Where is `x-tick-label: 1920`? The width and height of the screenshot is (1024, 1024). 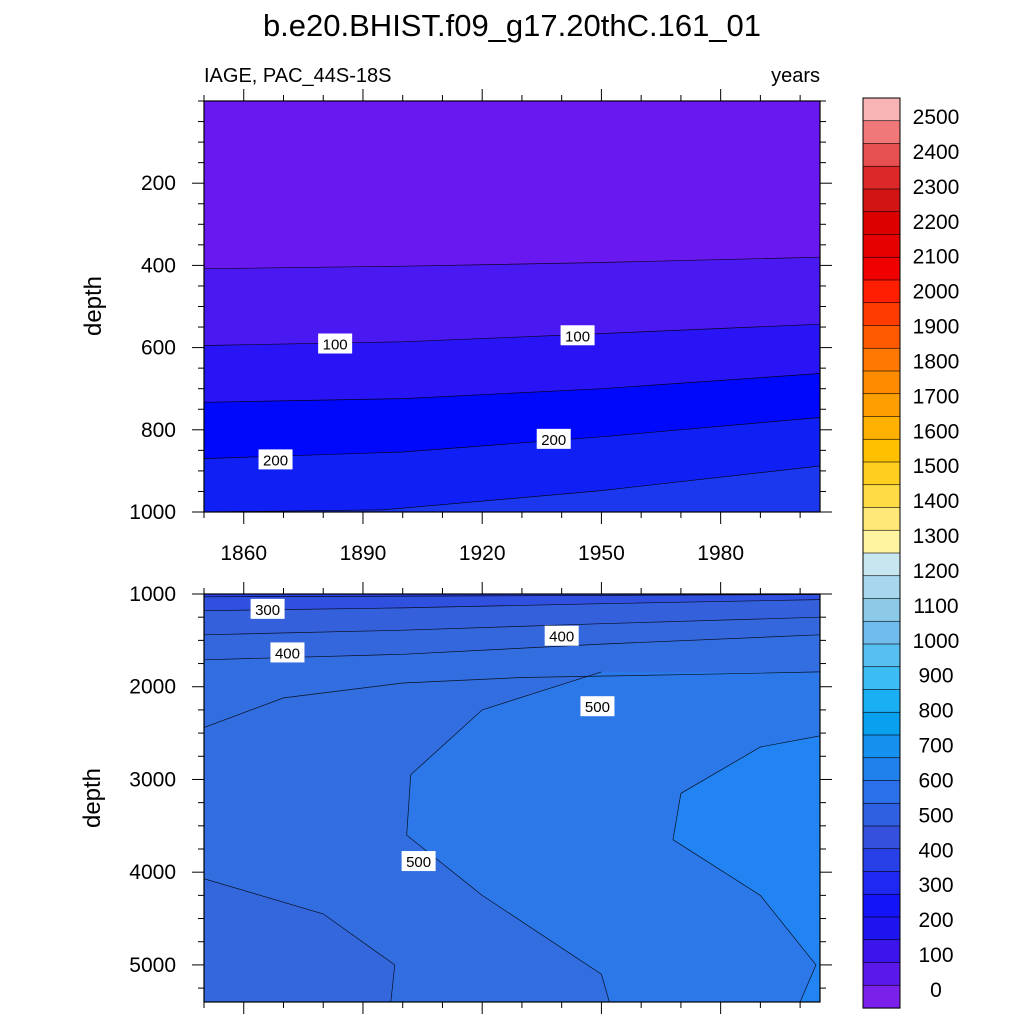 x-tick-label: 1920 is located at coordinates (482, 553).